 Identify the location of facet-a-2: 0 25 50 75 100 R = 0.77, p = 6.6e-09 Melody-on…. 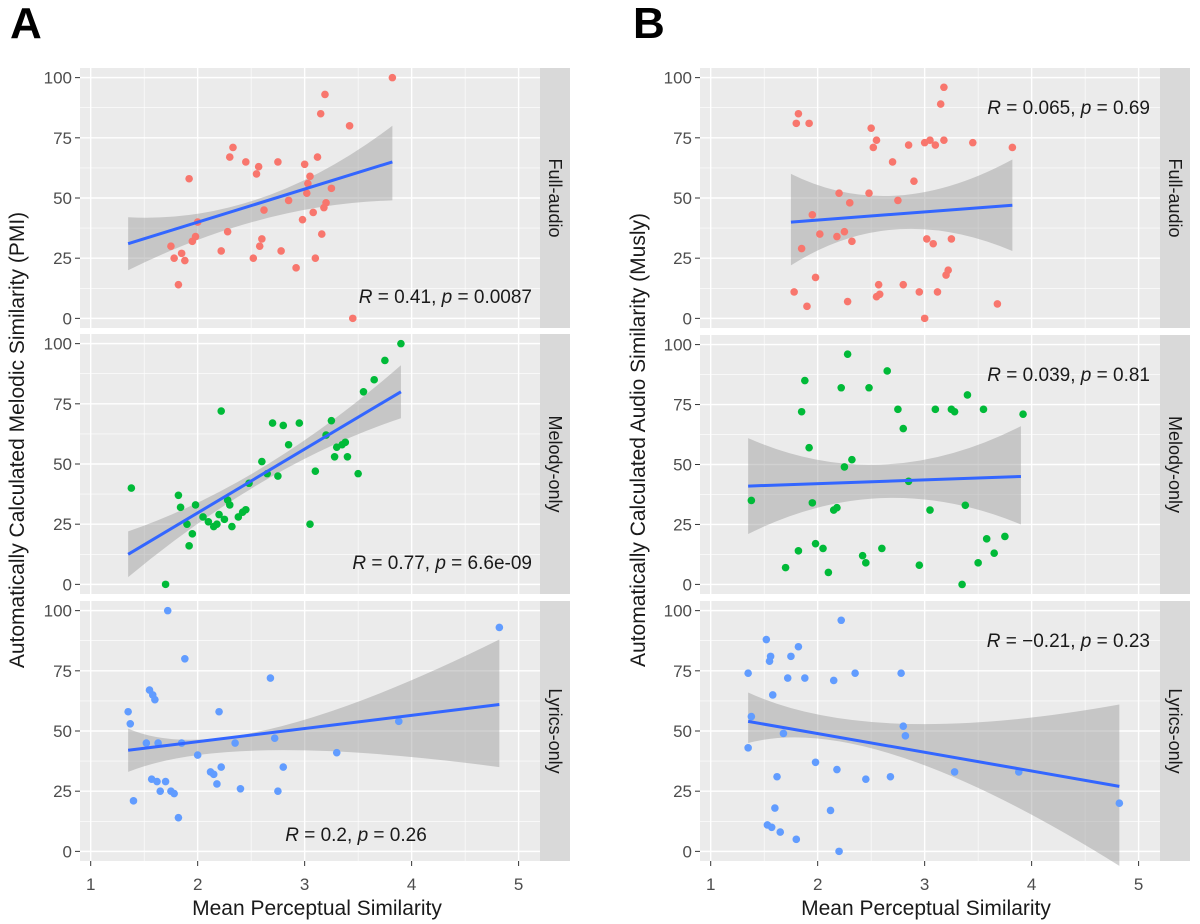
(307, 464).